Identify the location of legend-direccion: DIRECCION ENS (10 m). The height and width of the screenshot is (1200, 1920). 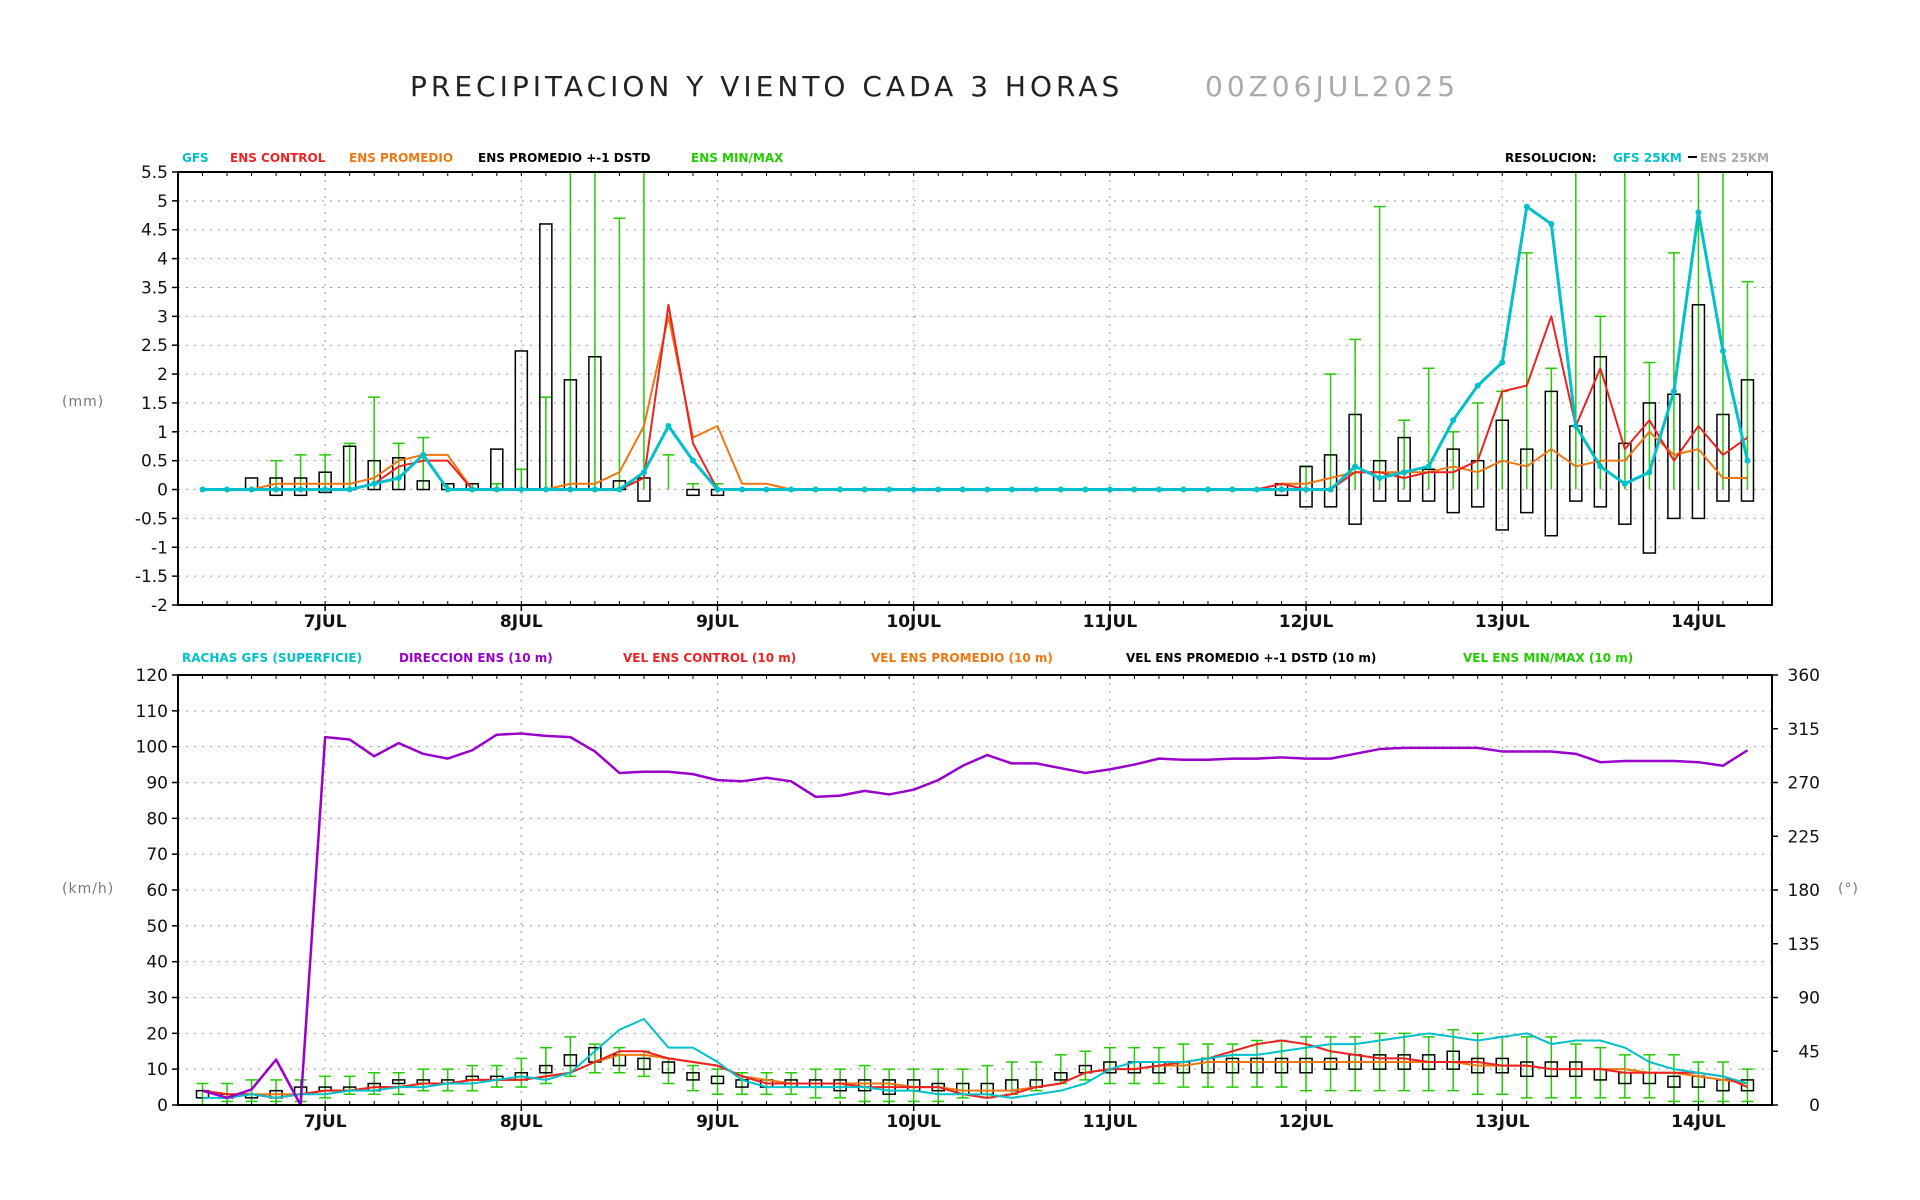
(476, 658).